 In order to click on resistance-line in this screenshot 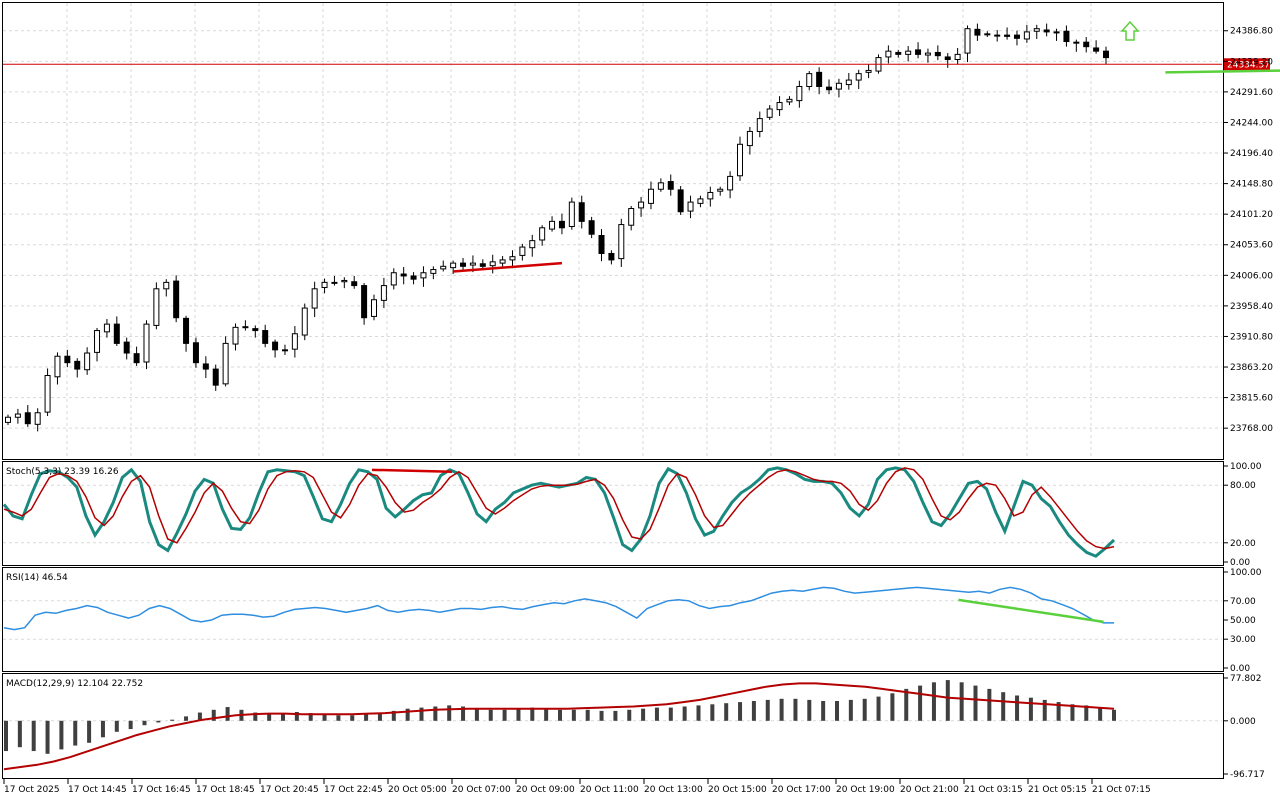, I will do `click(508, 267)`.